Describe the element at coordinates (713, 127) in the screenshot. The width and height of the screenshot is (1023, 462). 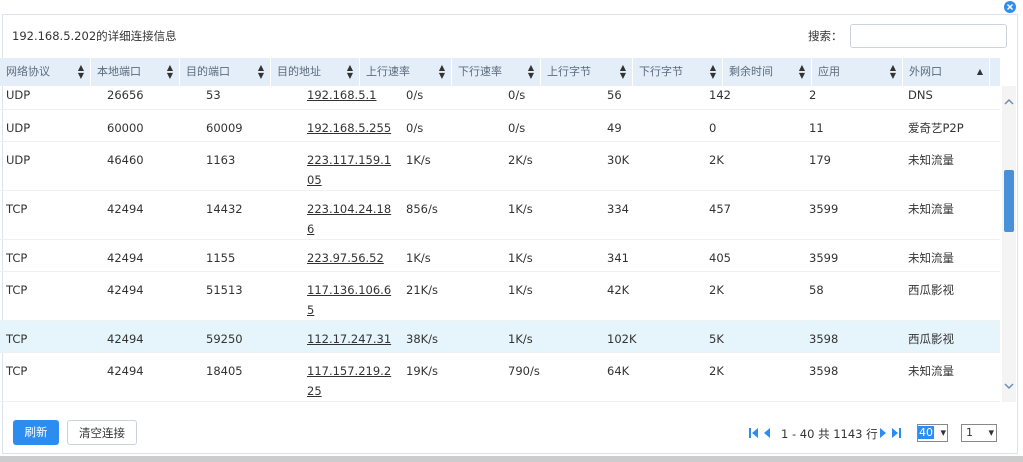
I see `cell-text: 0` at that location.